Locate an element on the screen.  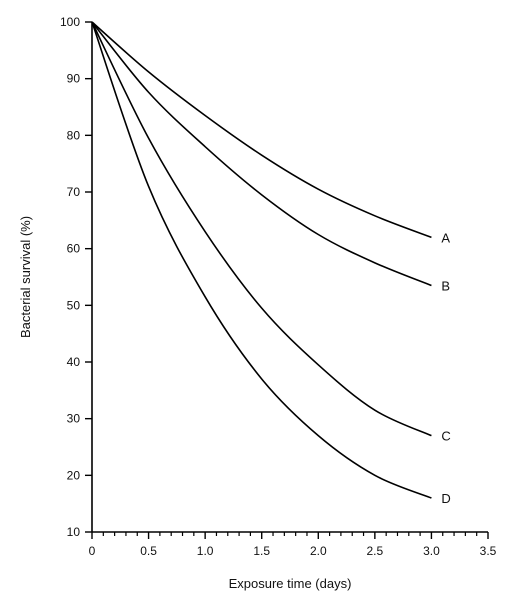
y-tick-label: 20 is located at coordinates (74, 475).